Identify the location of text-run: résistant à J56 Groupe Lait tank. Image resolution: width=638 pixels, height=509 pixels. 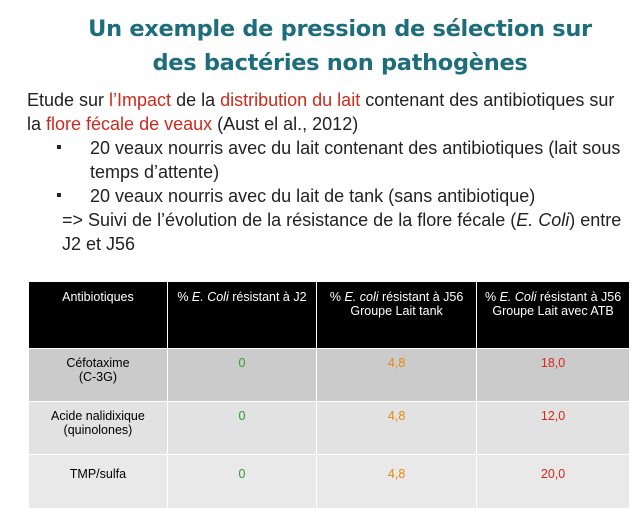
(407, 304).